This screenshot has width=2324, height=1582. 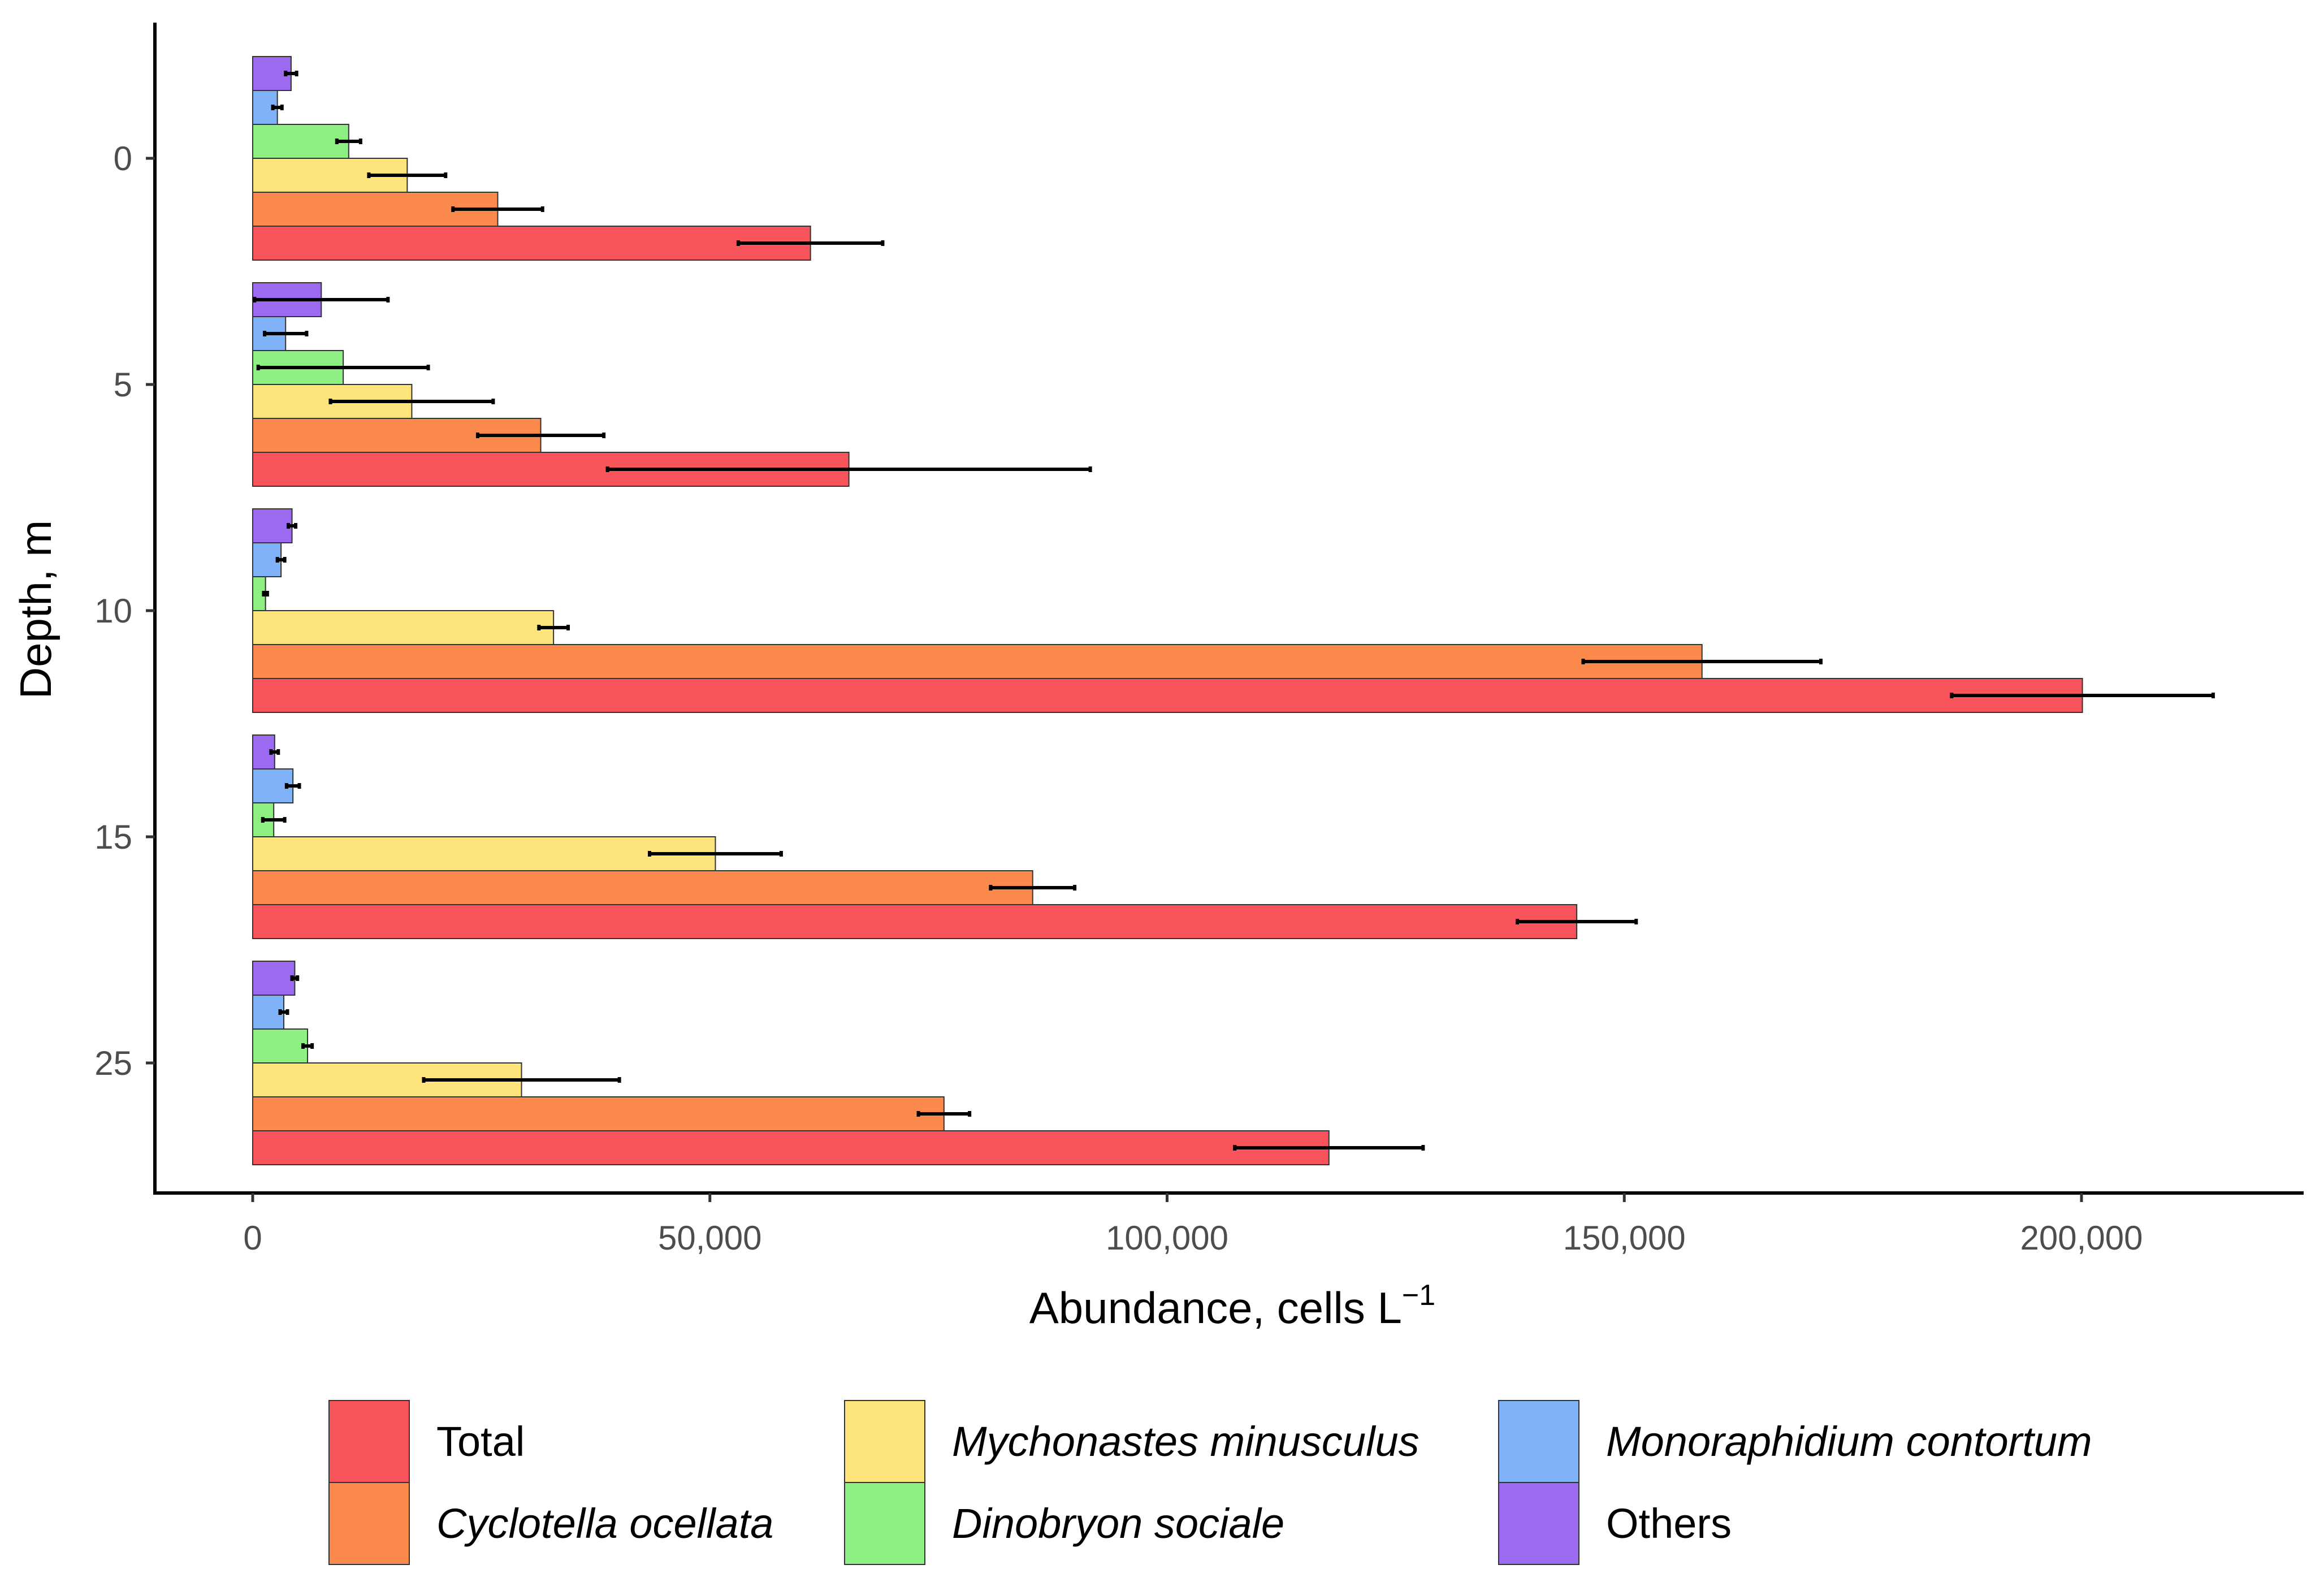 I want to click on y-tick-label-25: 25, so click(x=113, y=1063).